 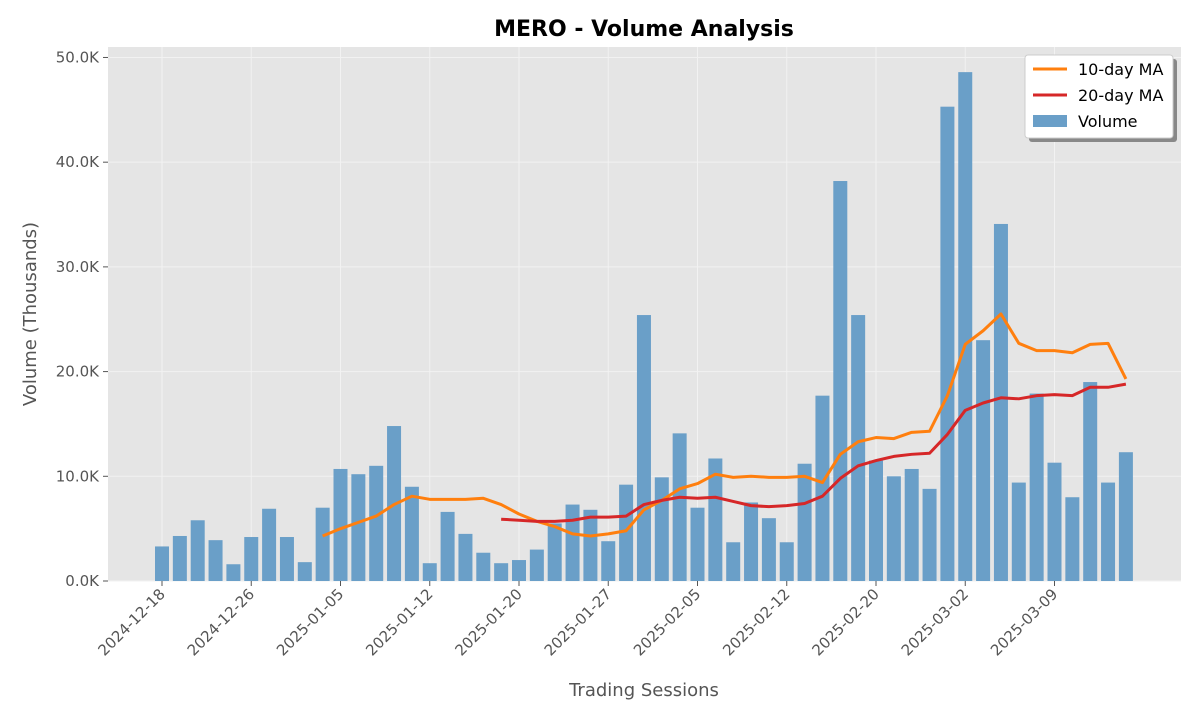 What do you see at coordinates (1024, 622) in the screenshot?
I see `x-tick-label: 2025-03-09` at bounding box center [1024, 622].